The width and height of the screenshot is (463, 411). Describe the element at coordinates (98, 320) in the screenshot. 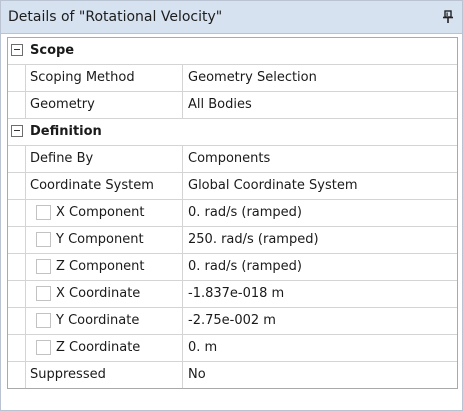

I see `property-name: Y Coordinate` at that location.